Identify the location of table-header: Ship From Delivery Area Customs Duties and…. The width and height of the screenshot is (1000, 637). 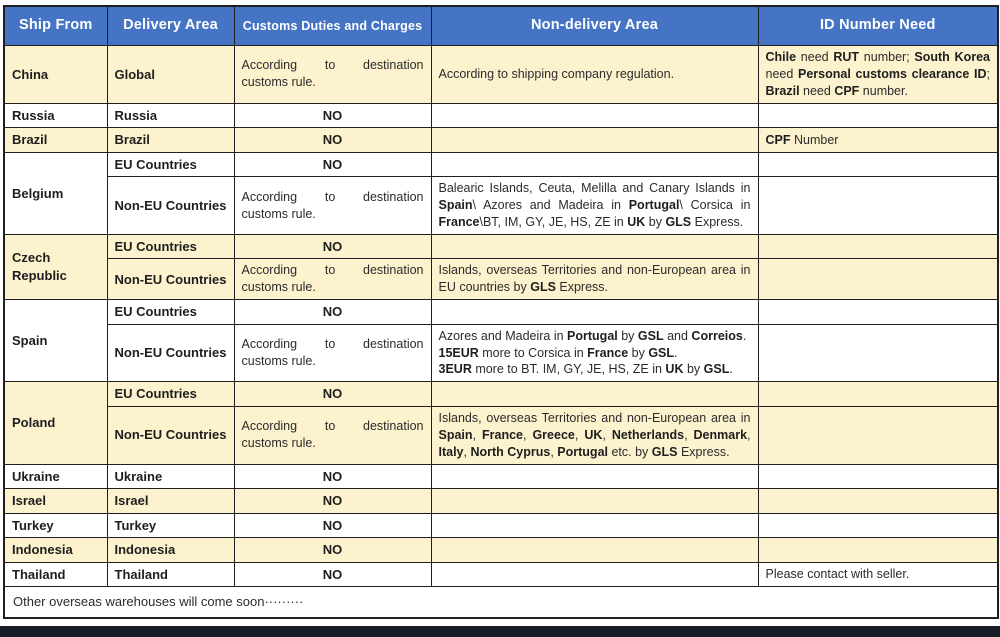
(501, 25).